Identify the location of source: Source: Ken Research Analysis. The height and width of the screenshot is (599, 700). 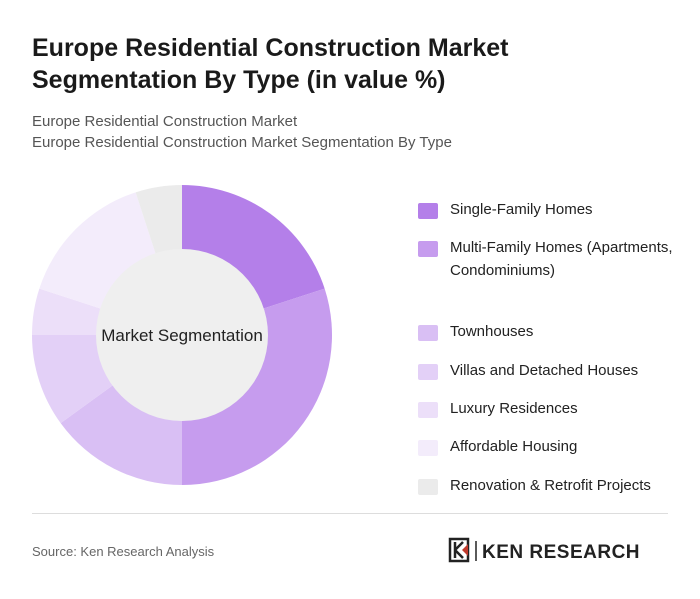
(123, 551).